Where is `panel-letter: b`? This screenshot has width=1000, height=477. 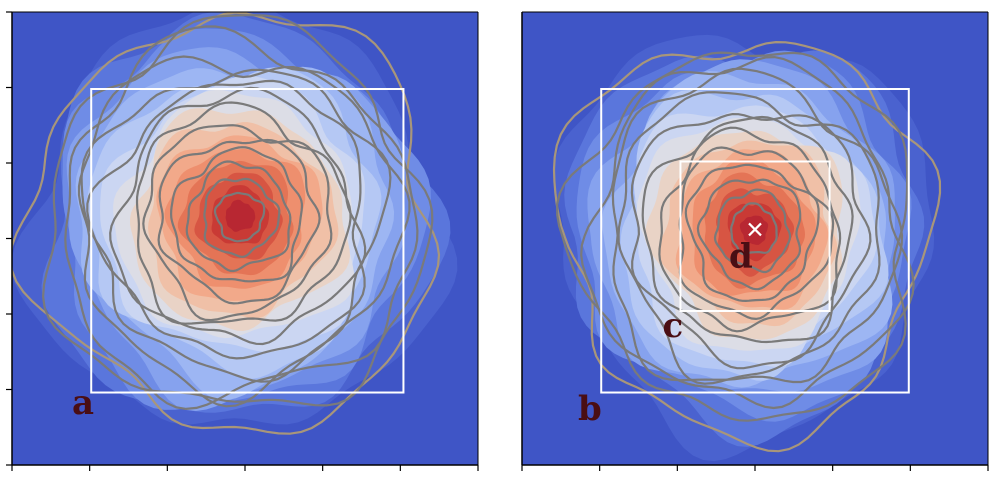
panel-letter: b is located at coordinates (590, 409).